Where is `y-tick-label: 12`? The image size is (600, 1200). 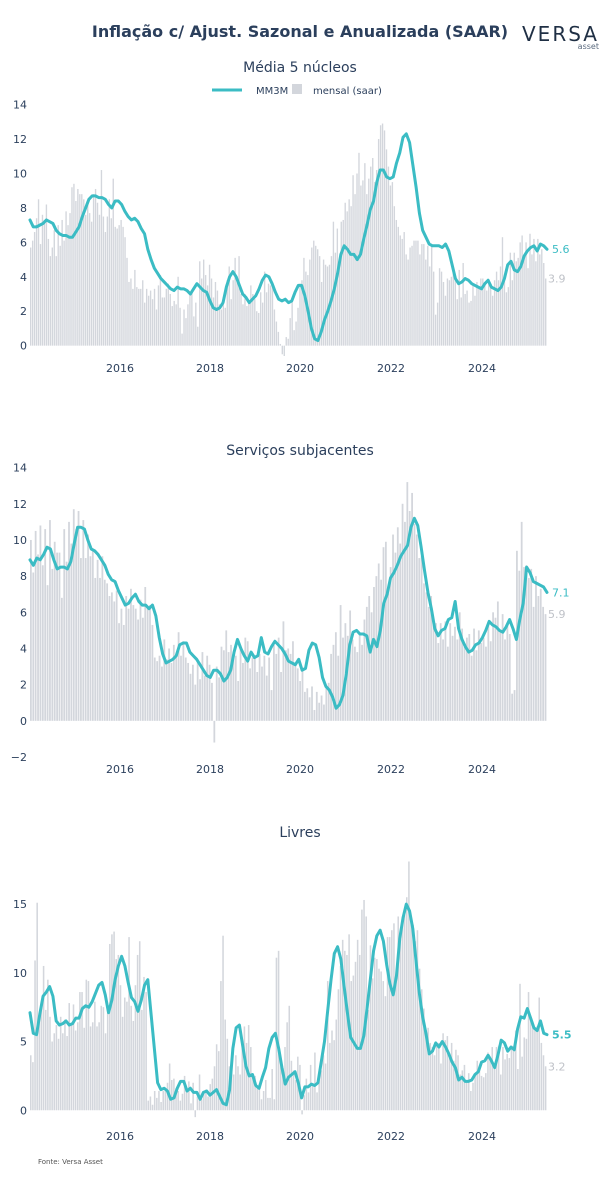
y-tick-label: 12 is located at coordinates (20, 139).